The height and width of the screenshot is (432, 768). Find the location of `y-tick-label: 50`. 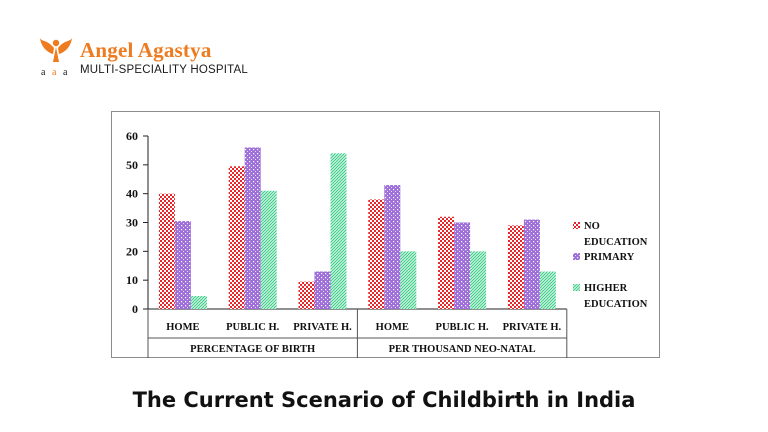

y-tick-label: 50 is located at coordinates (132, 165).